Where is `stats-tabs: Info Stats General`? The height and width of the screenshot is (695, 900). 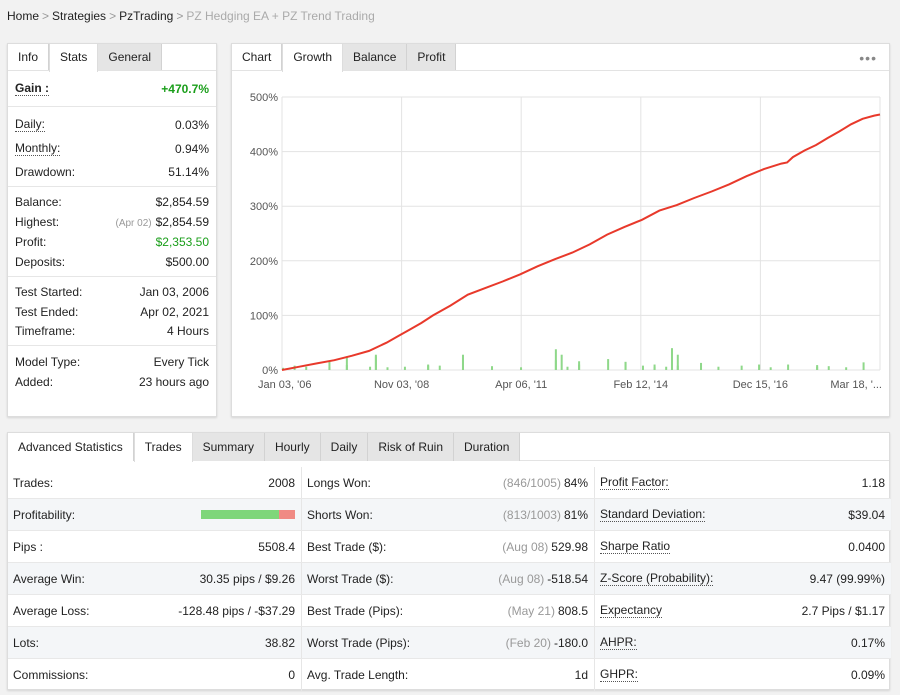 stats-tabs: Info Stats General is located at coordinates (112, 58).